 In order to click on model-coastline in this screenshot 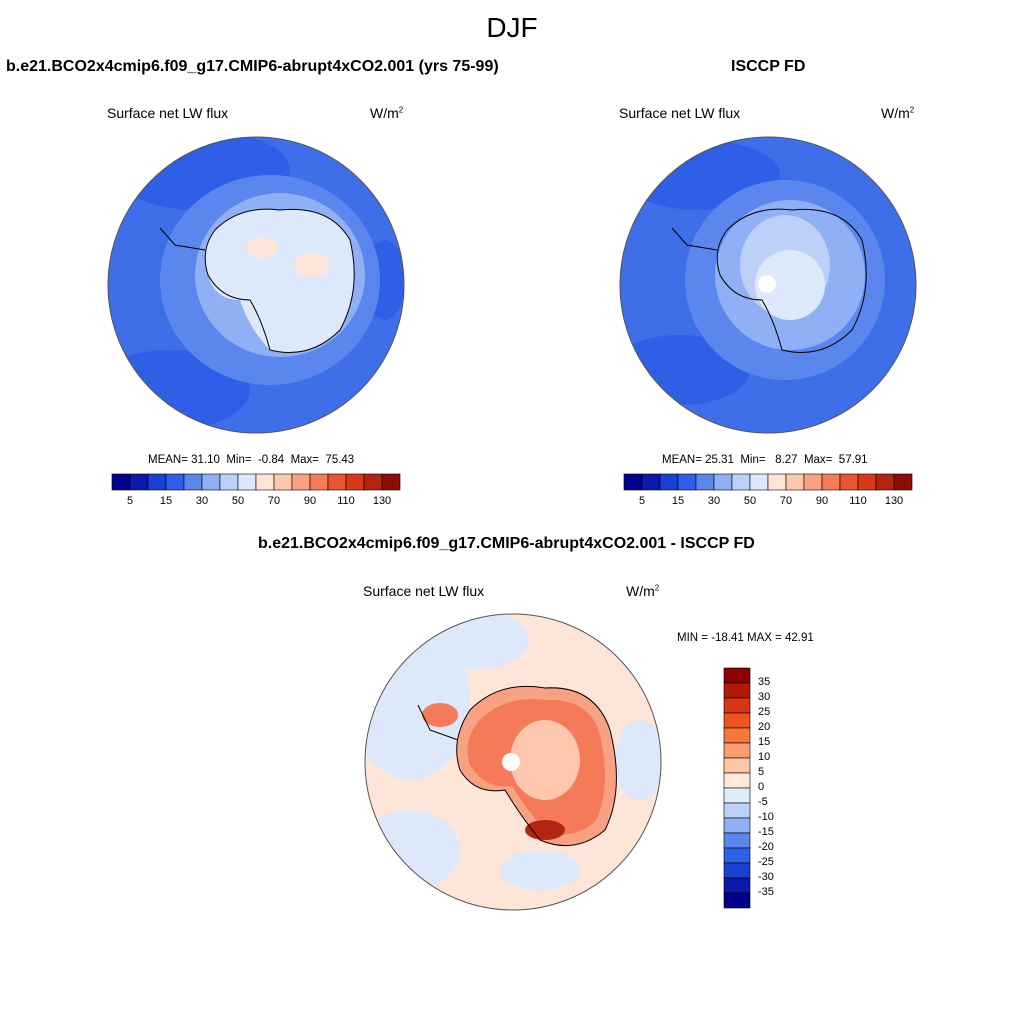, I will do `click(257, 280)`.